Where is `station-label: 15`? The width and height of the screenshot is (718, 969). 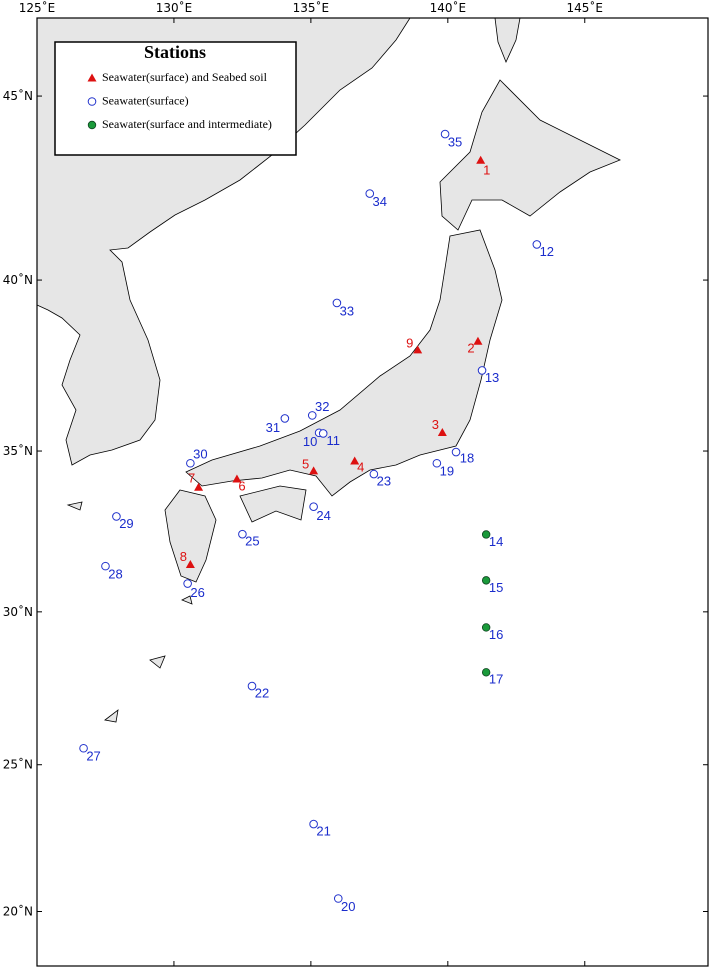 station-label: 15 is located at coordinates (496, 587).